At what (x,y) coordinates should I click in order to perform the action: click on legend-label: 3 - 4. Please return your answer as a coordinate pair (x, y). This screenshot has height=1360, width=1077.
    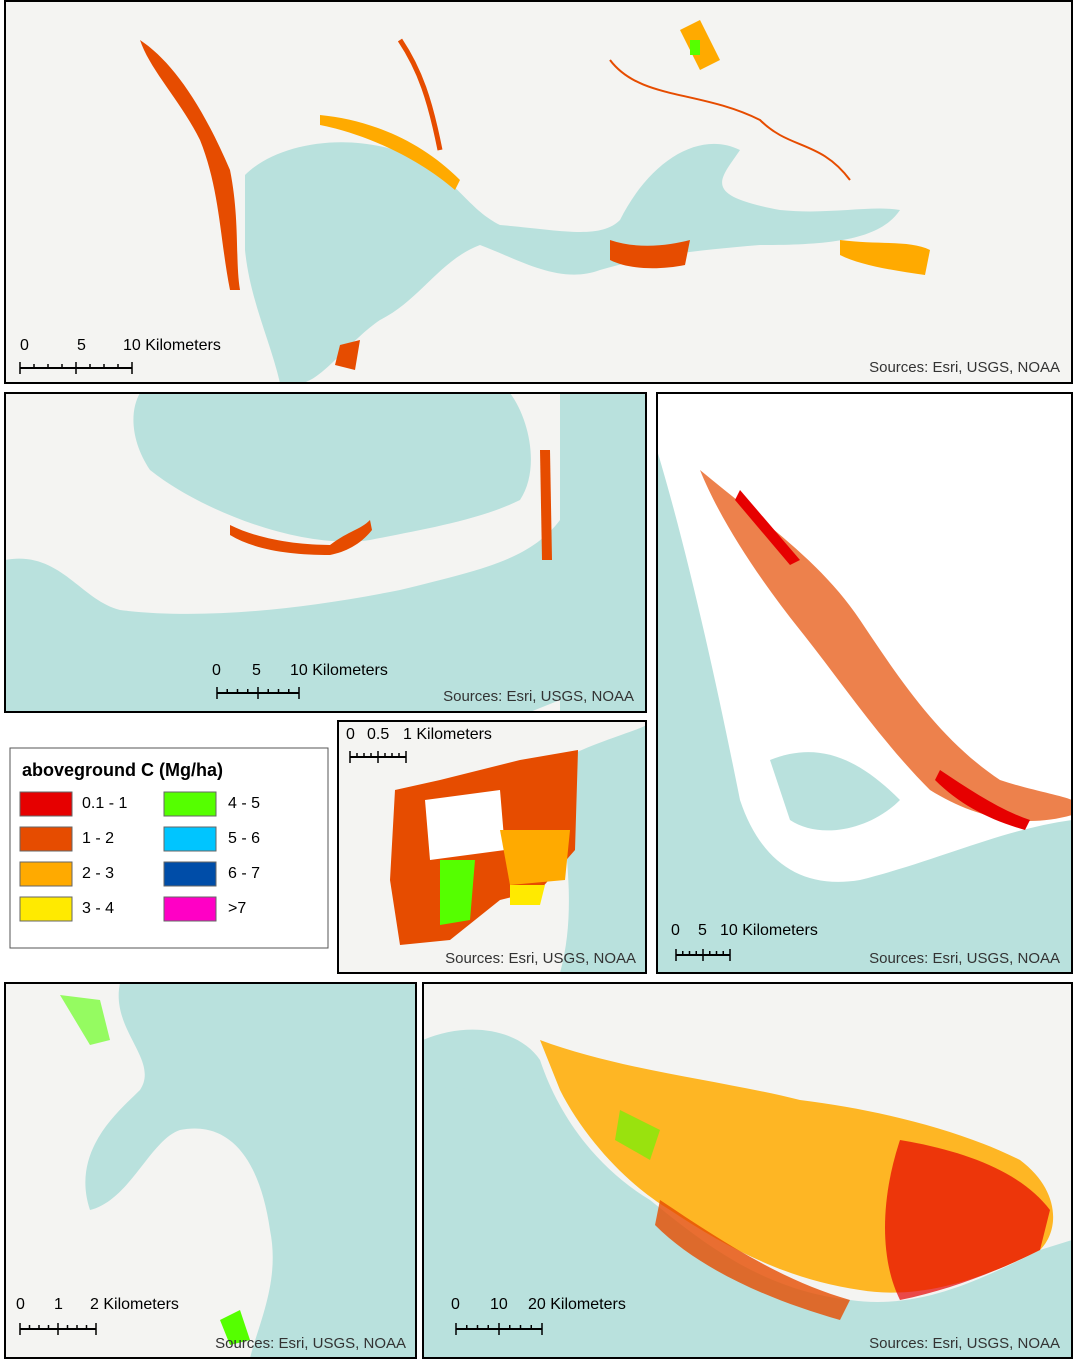
    Looking at the image, I should click on (98, 908).